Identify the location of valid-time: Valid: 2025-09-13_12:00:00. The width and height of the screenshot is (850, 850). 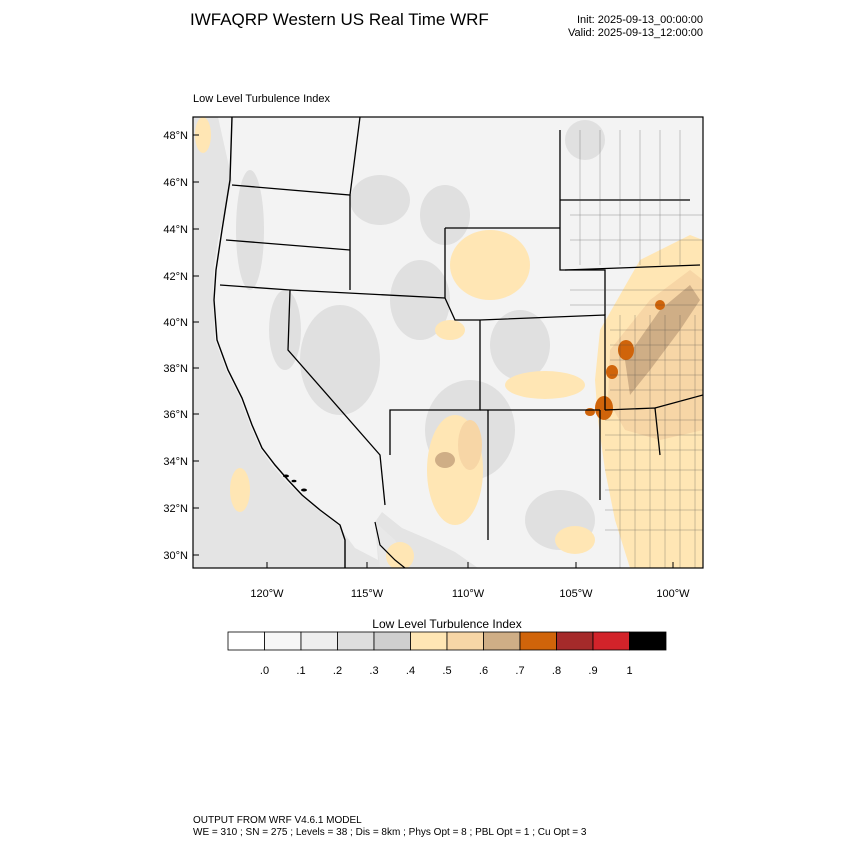
(635, 33).